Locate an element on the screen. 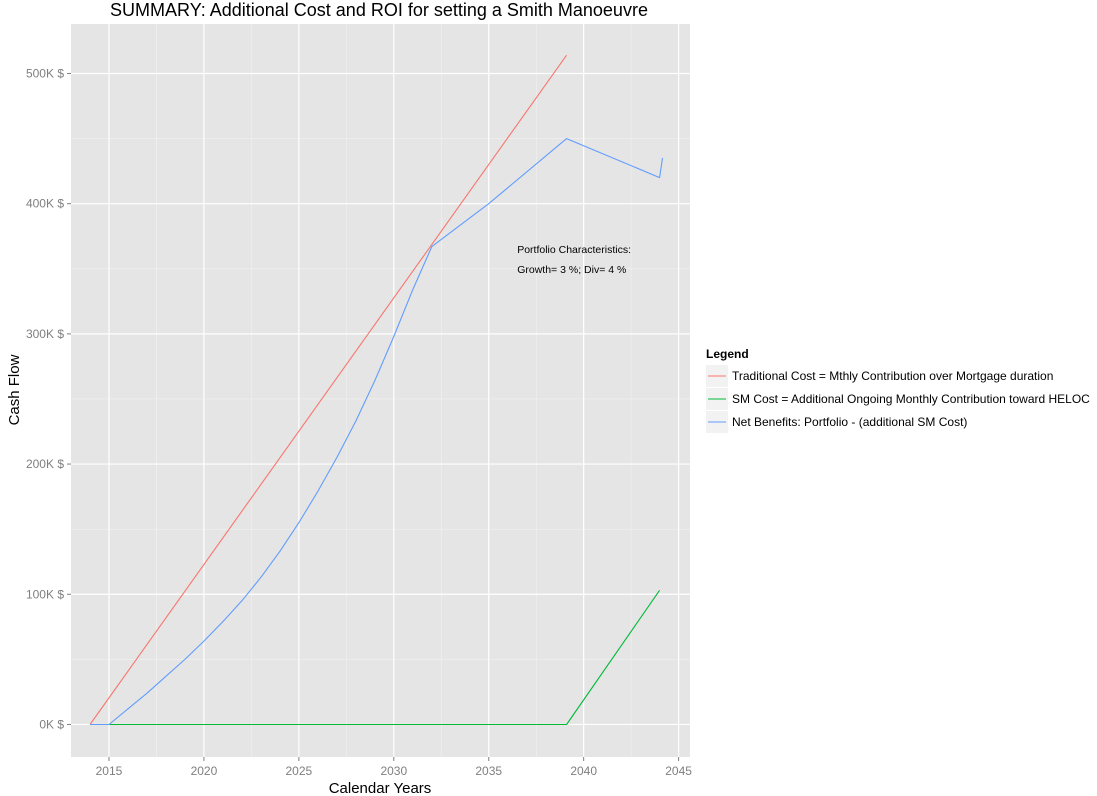 The width and height of the screenshot is (1097, 796). x-tick-label: 2040 is located at coordinates (583, 771).